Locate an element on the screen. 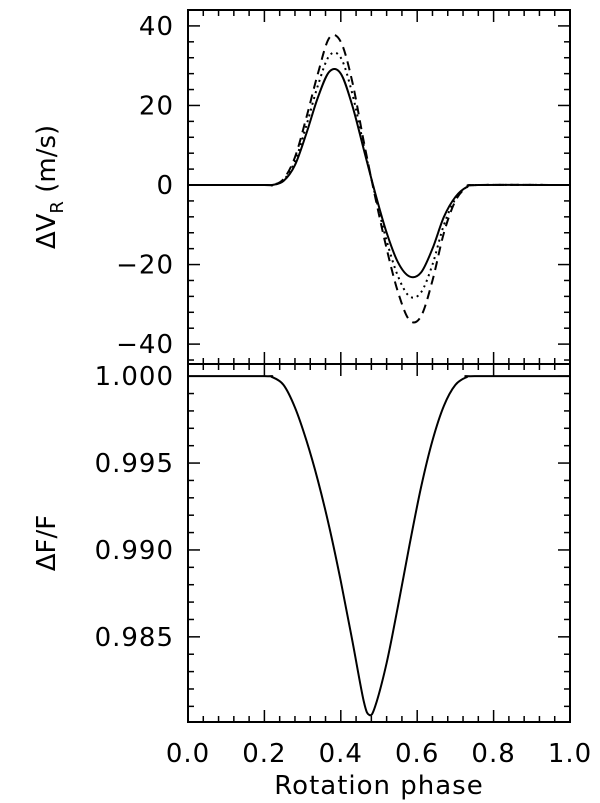  x-tick-label: 0.6 is located at coordinates (417, 754).